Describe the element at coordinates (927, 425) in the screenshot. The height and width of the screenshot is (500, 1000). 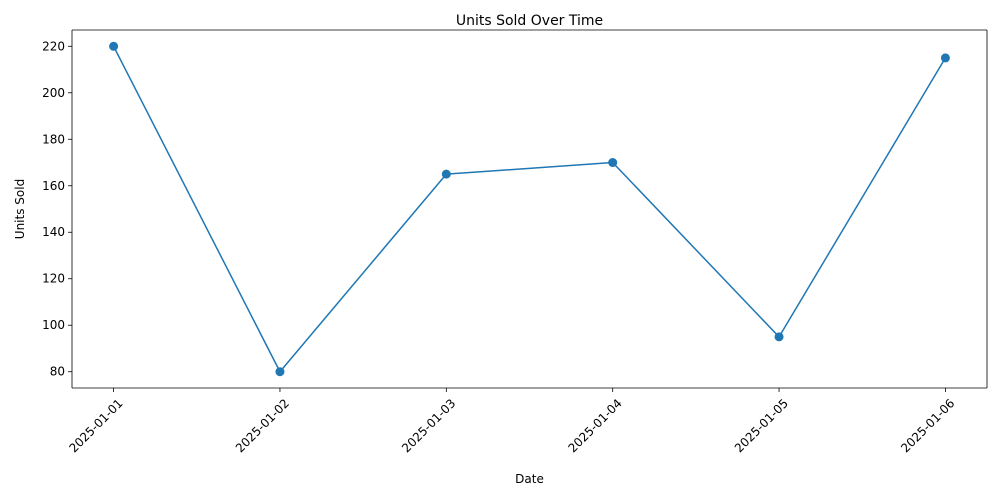
I see `x-tick-label: 2025-01-06` at that location.